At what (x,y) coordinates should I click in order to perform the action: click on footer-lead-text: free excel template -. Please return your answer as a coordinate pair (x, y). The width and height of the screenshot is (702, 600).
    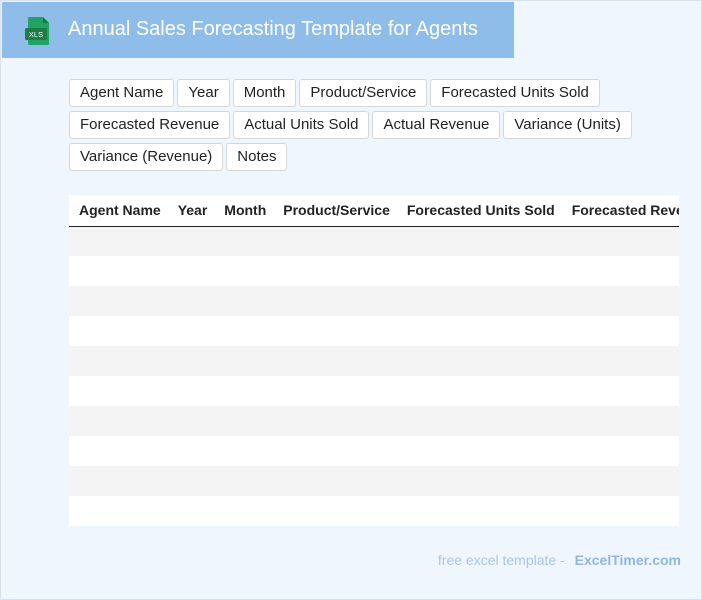
    Looking at the image, I should click on (501, 560).